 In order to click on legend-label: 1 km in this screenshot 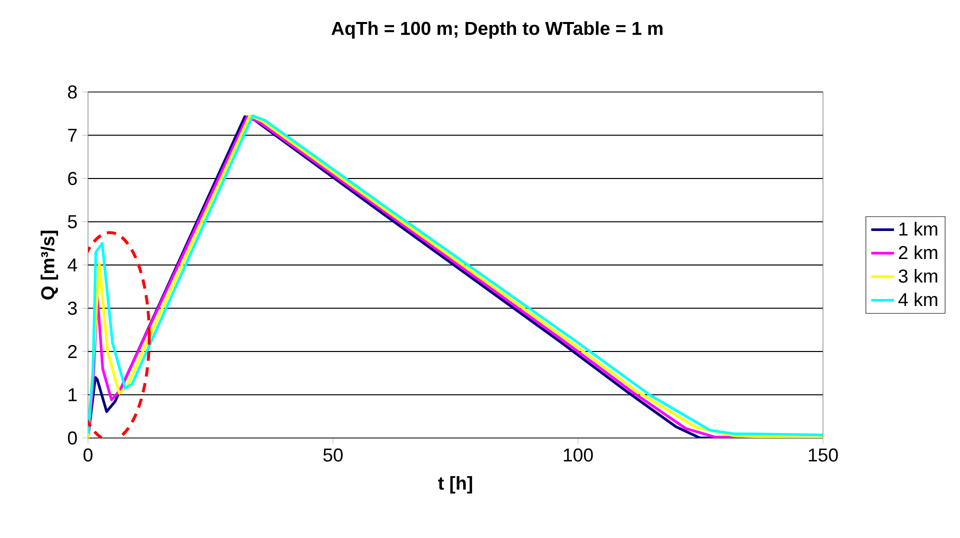, I will do `click(918, 229)`.